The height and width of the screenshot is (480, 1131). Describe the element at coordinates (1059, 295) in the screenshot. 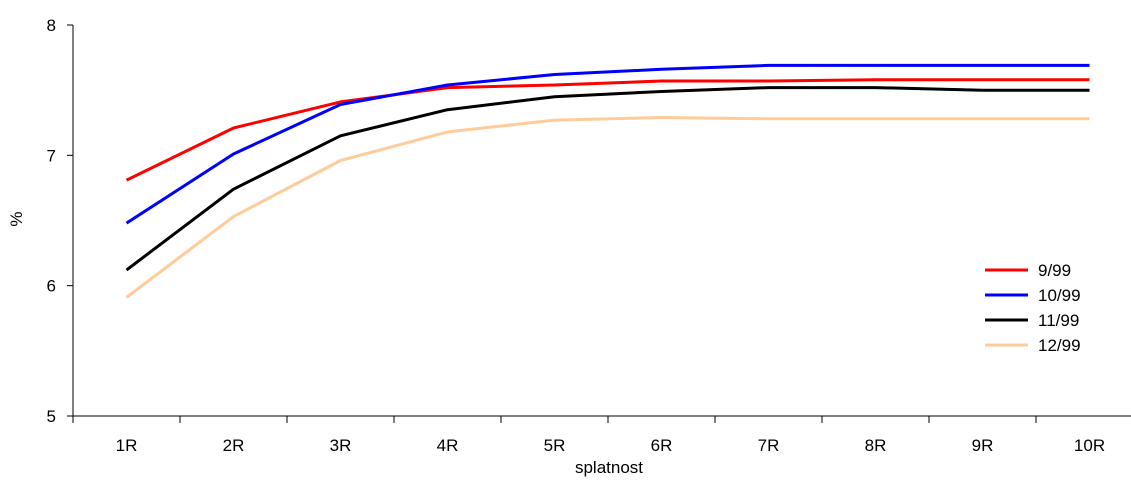

I see `legend-label: 10/99` at that location.